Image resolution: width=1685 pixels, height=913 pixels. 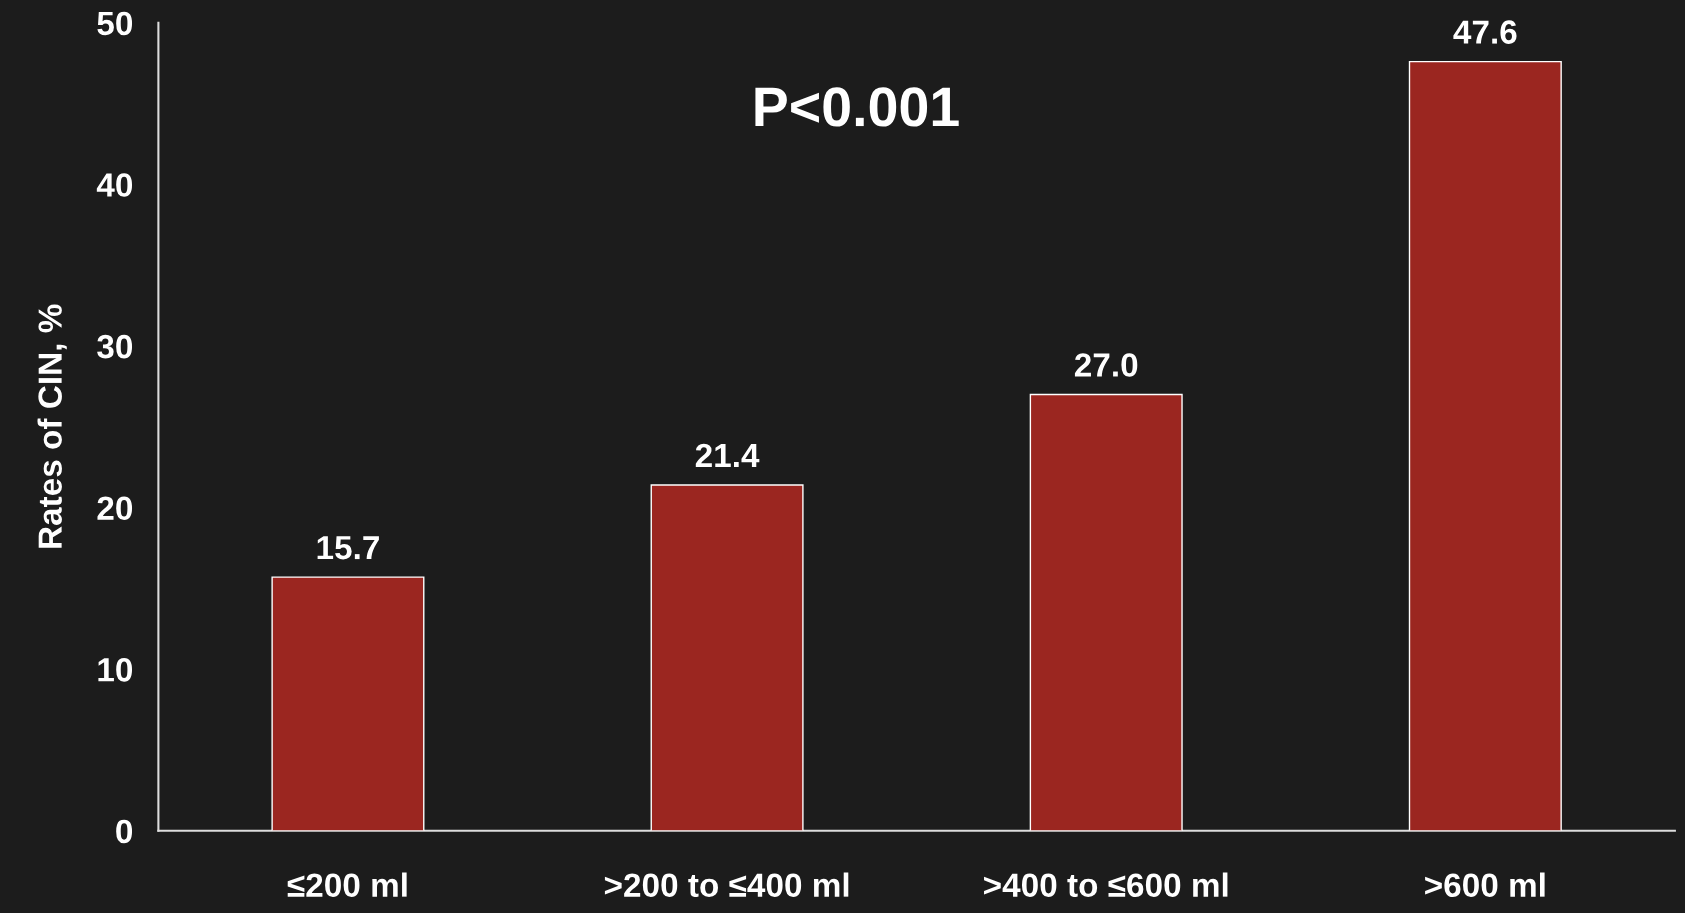 I want to click on y-tick-label: 20, so click(x=115, y=508).